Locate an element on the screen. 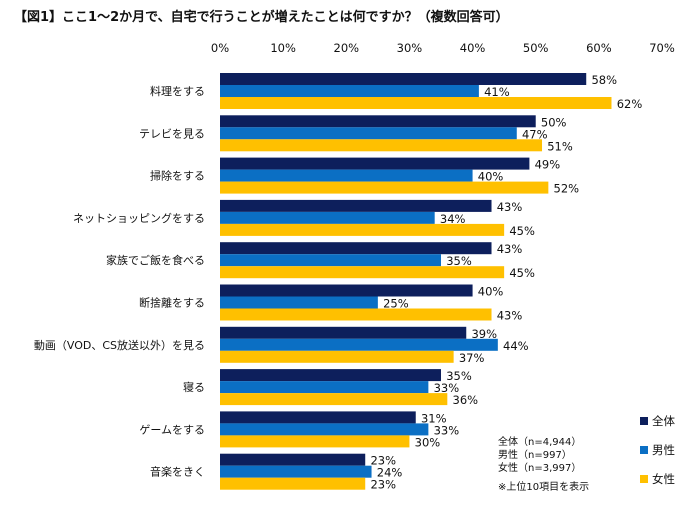 This screenshot has height=510, width=700. legend-label: 男性 is located at coordinates (663, 450).